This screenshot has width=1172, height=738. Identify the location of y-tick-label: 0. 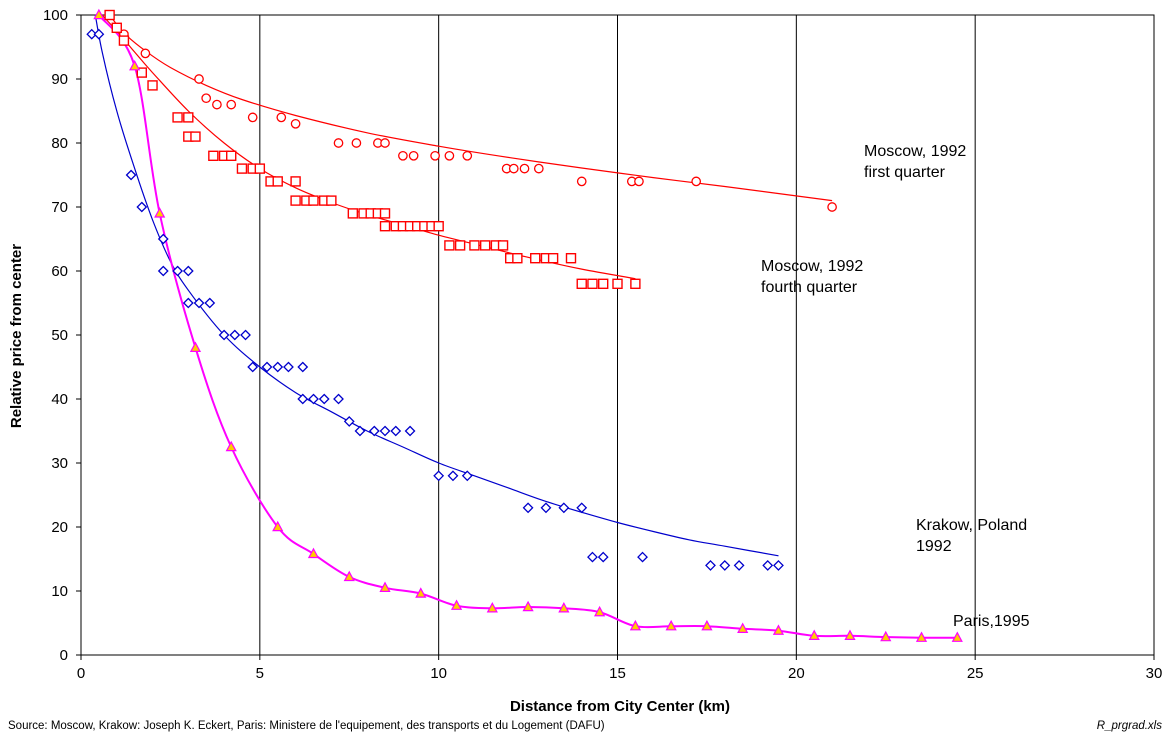
(64, 655).